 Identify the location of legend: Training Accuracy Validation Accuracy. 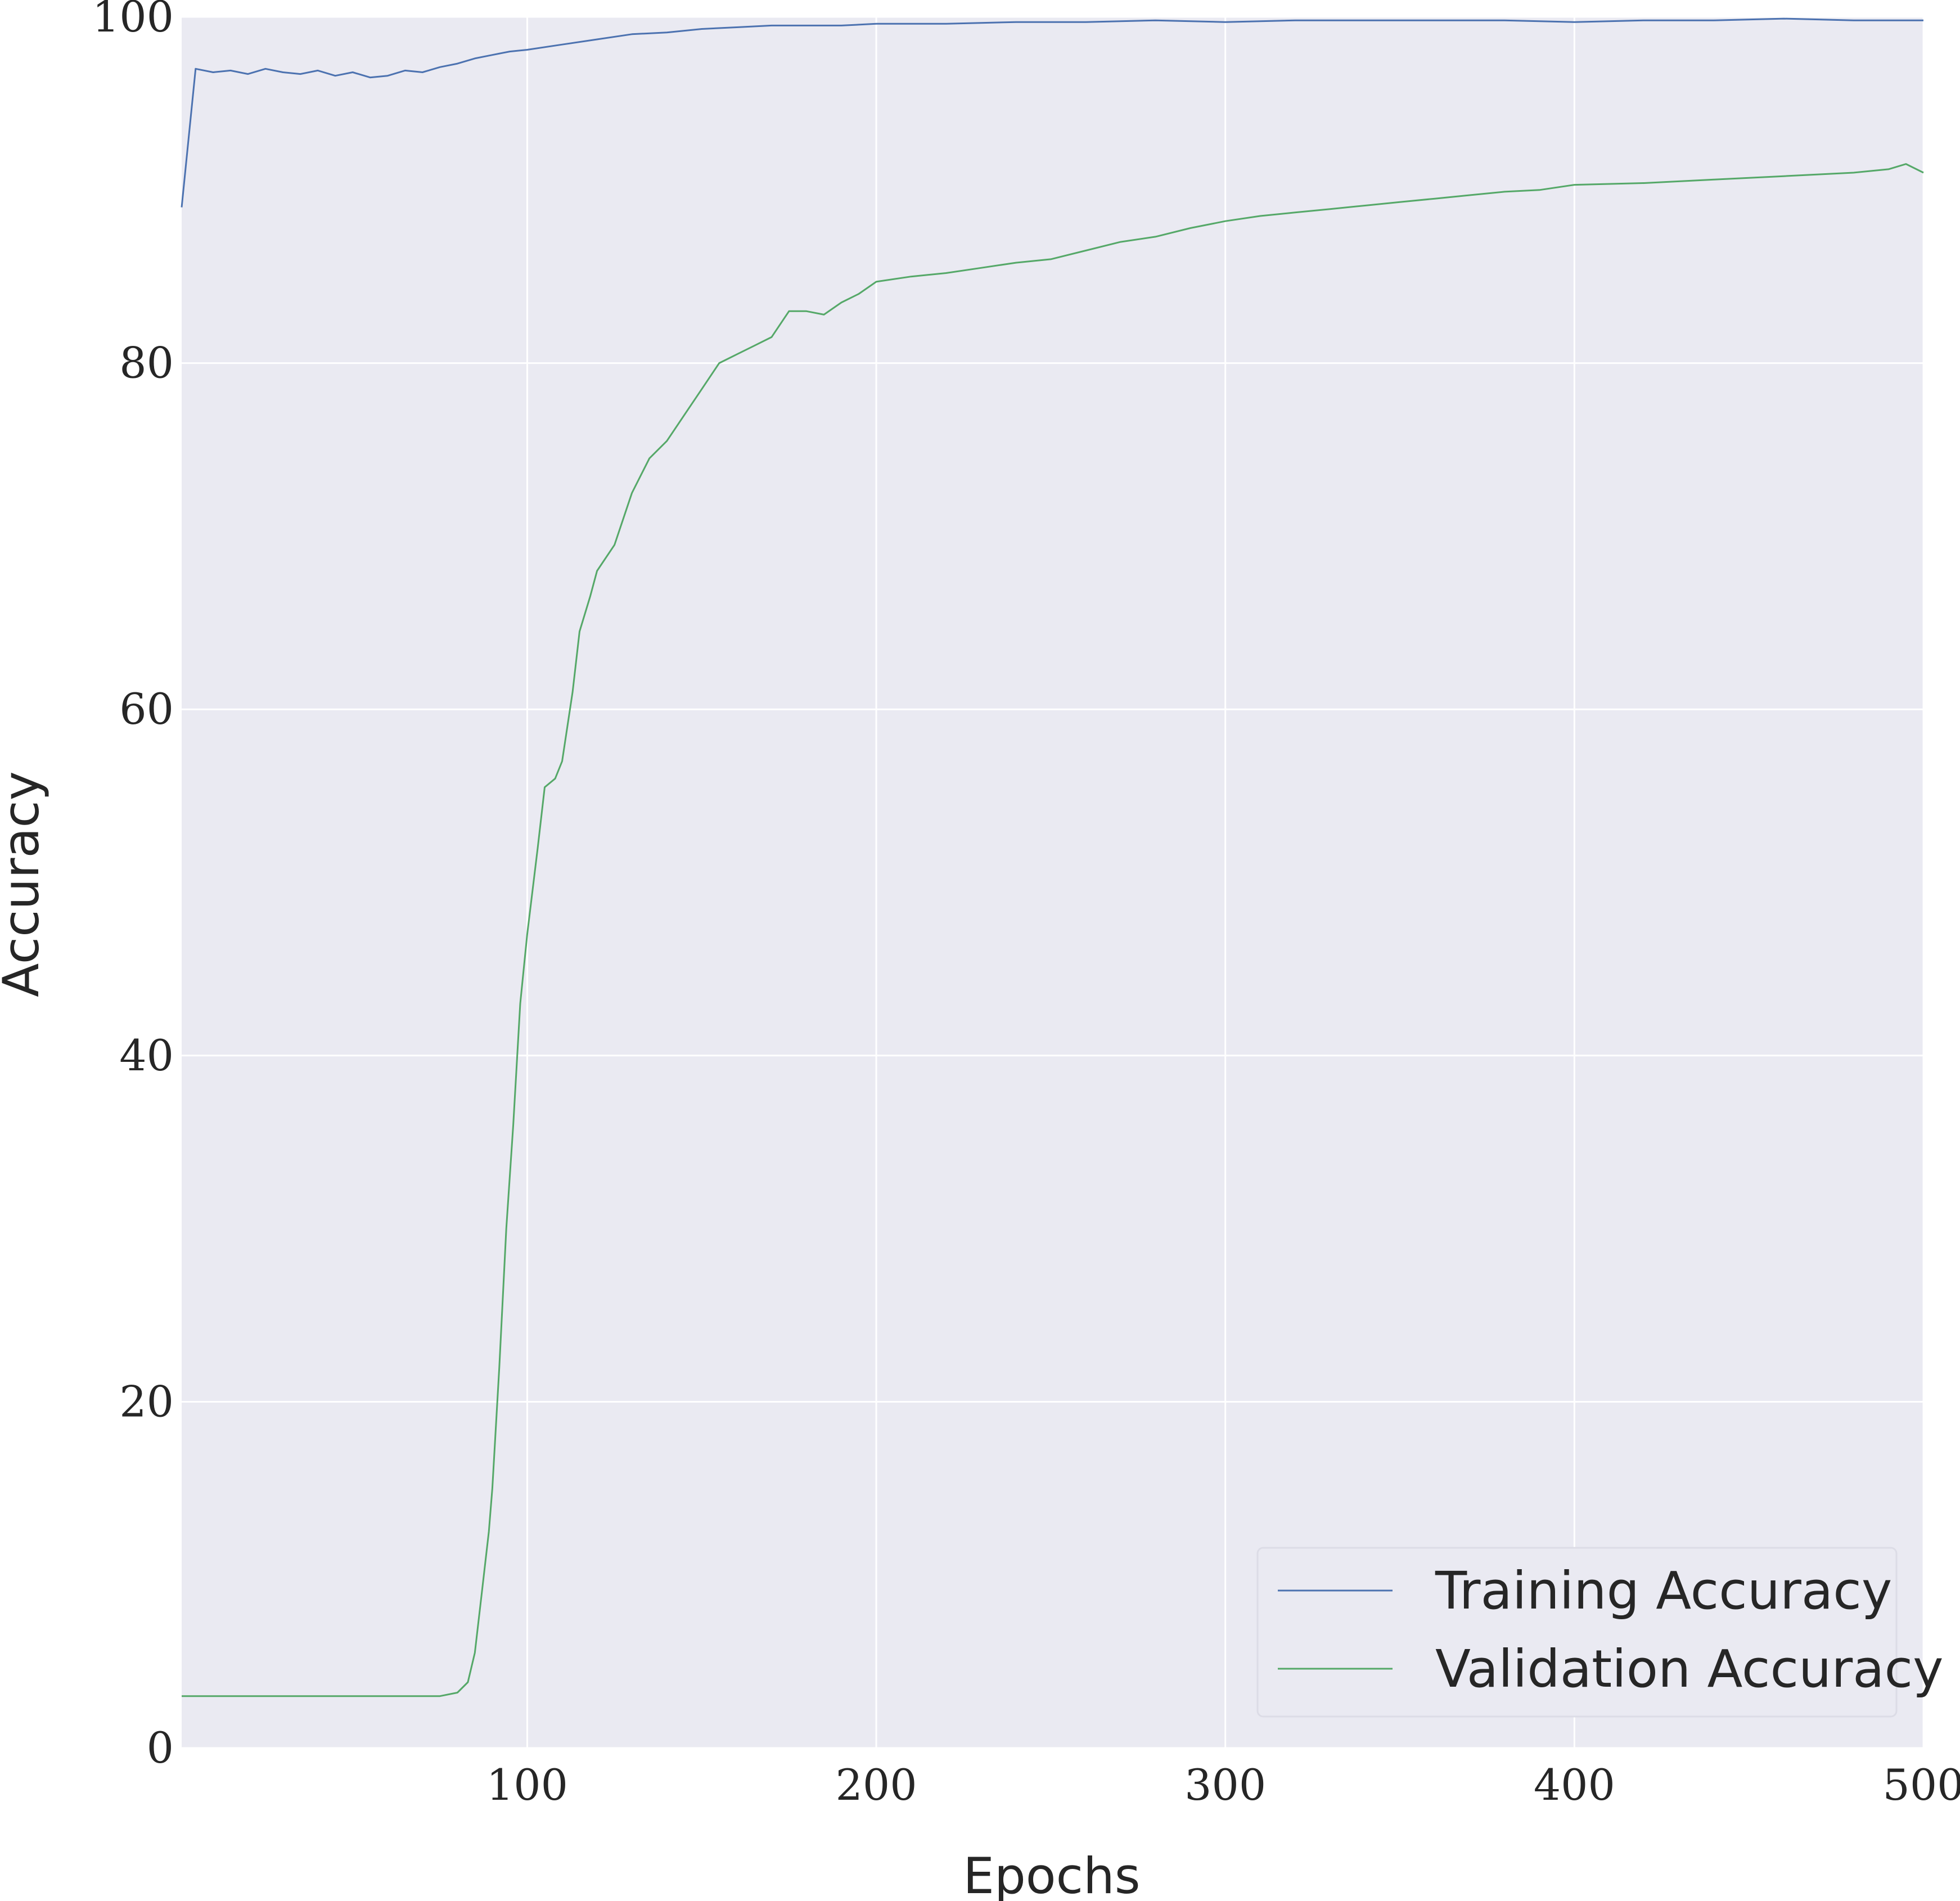
(1600, 1632).